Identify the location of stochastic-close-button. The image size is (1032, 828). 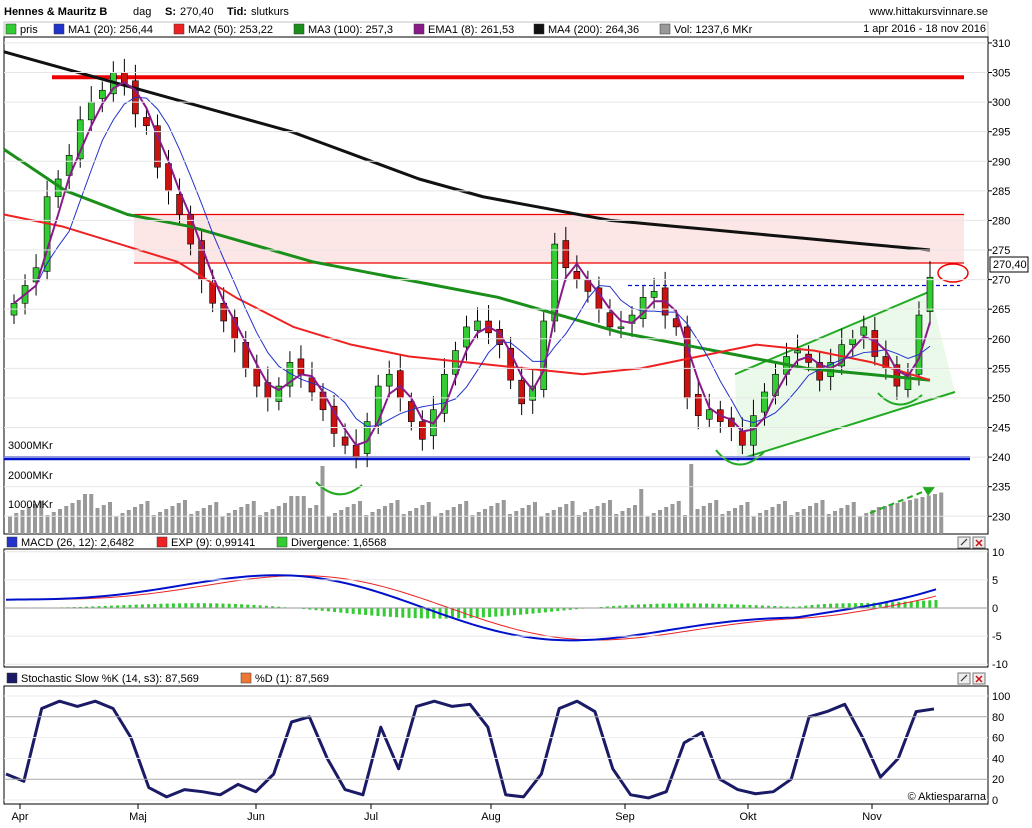
(979, 678).